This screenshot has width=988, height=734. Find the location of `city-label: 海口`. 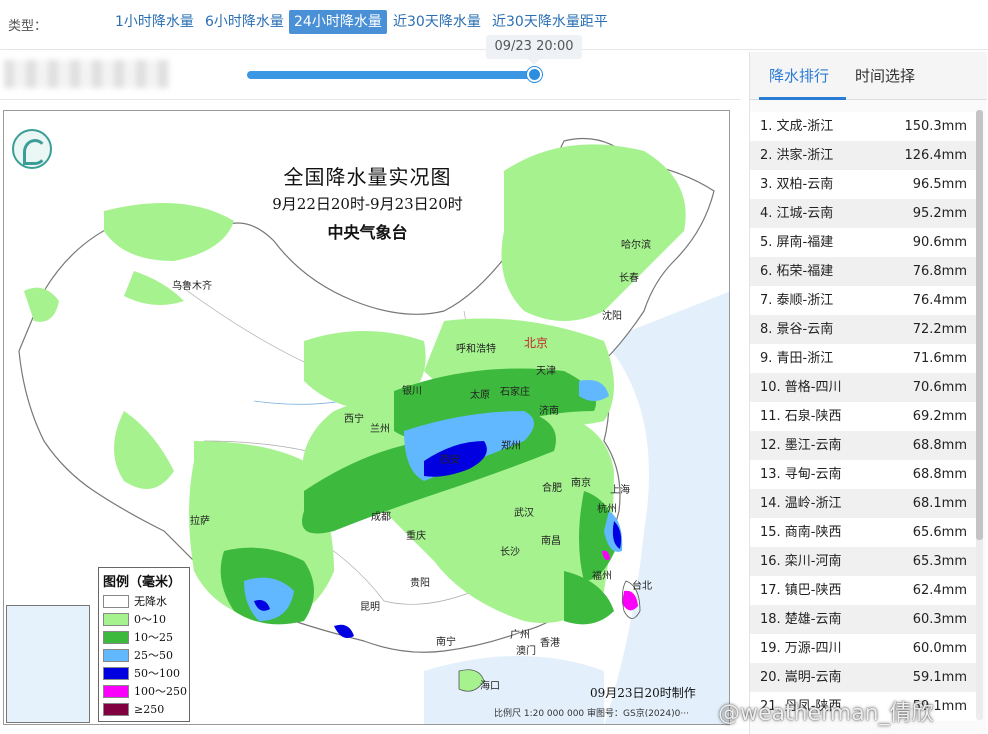

city-label: 海口 is located at coordinates (490, 686).